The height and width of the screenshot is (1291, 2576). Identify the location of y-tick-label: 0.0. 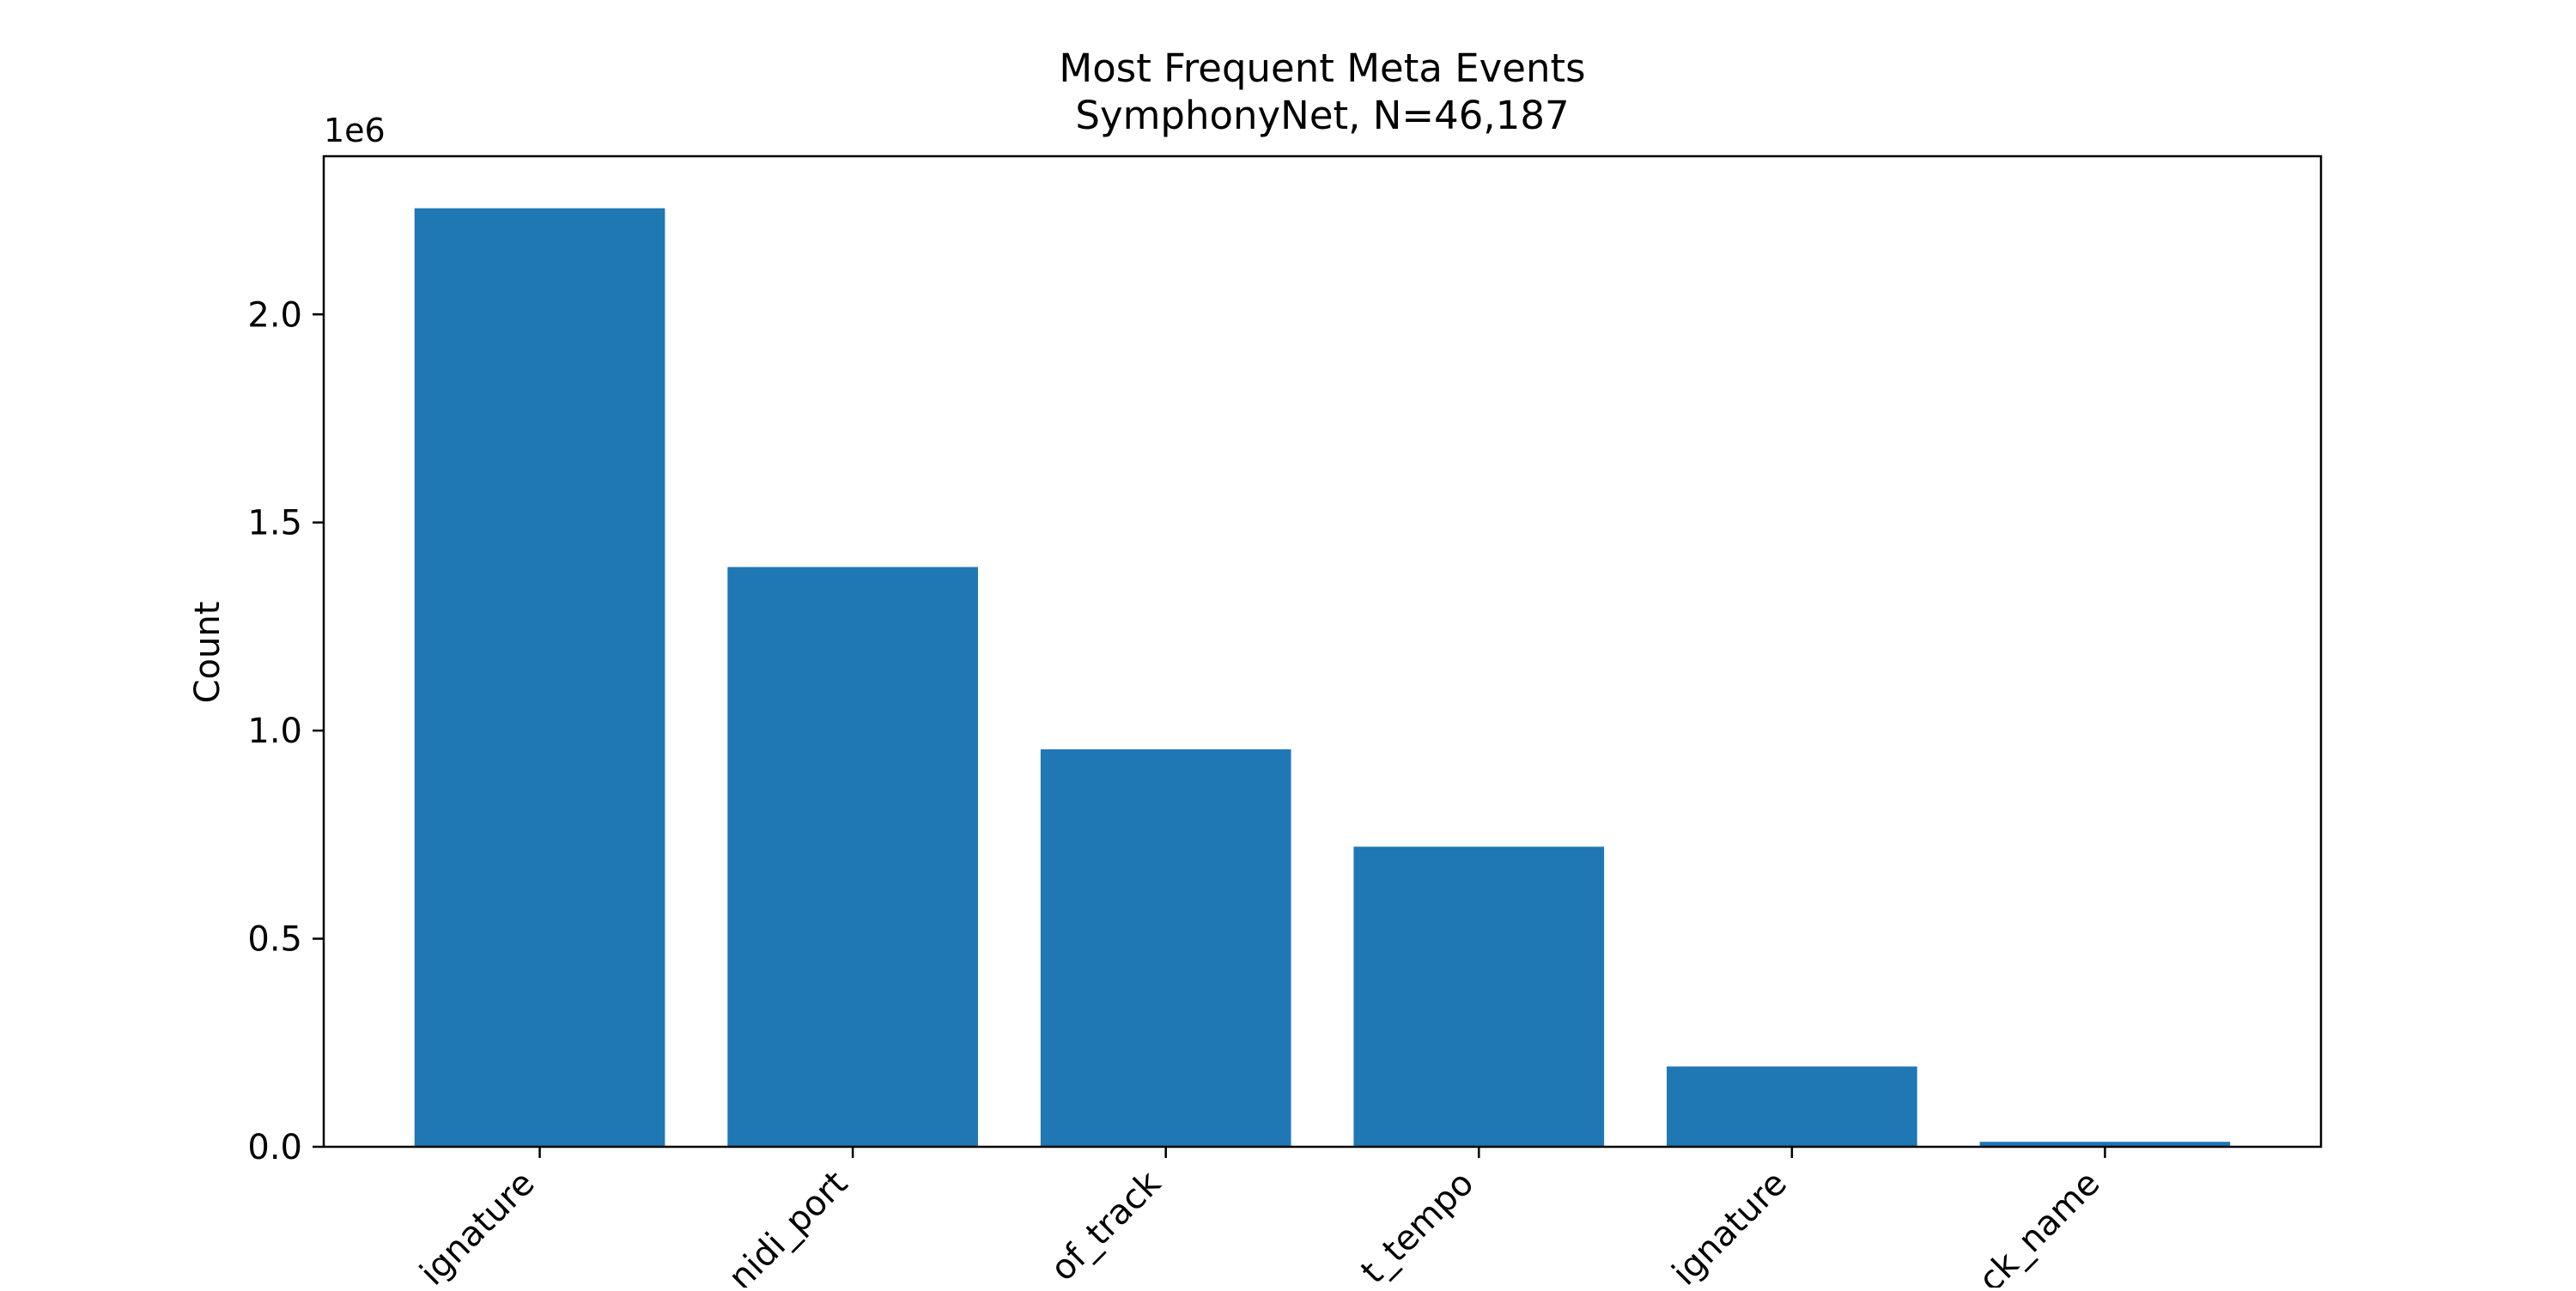
(274, 1148).